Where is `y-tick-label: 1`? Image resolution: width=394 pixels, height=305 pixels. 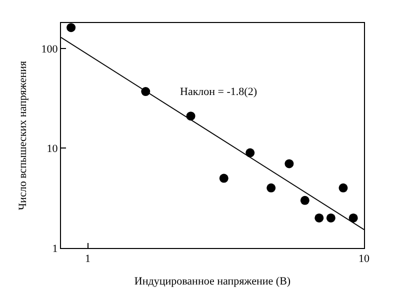 y-tick-label: 1 is located at coordinates (55, 248).